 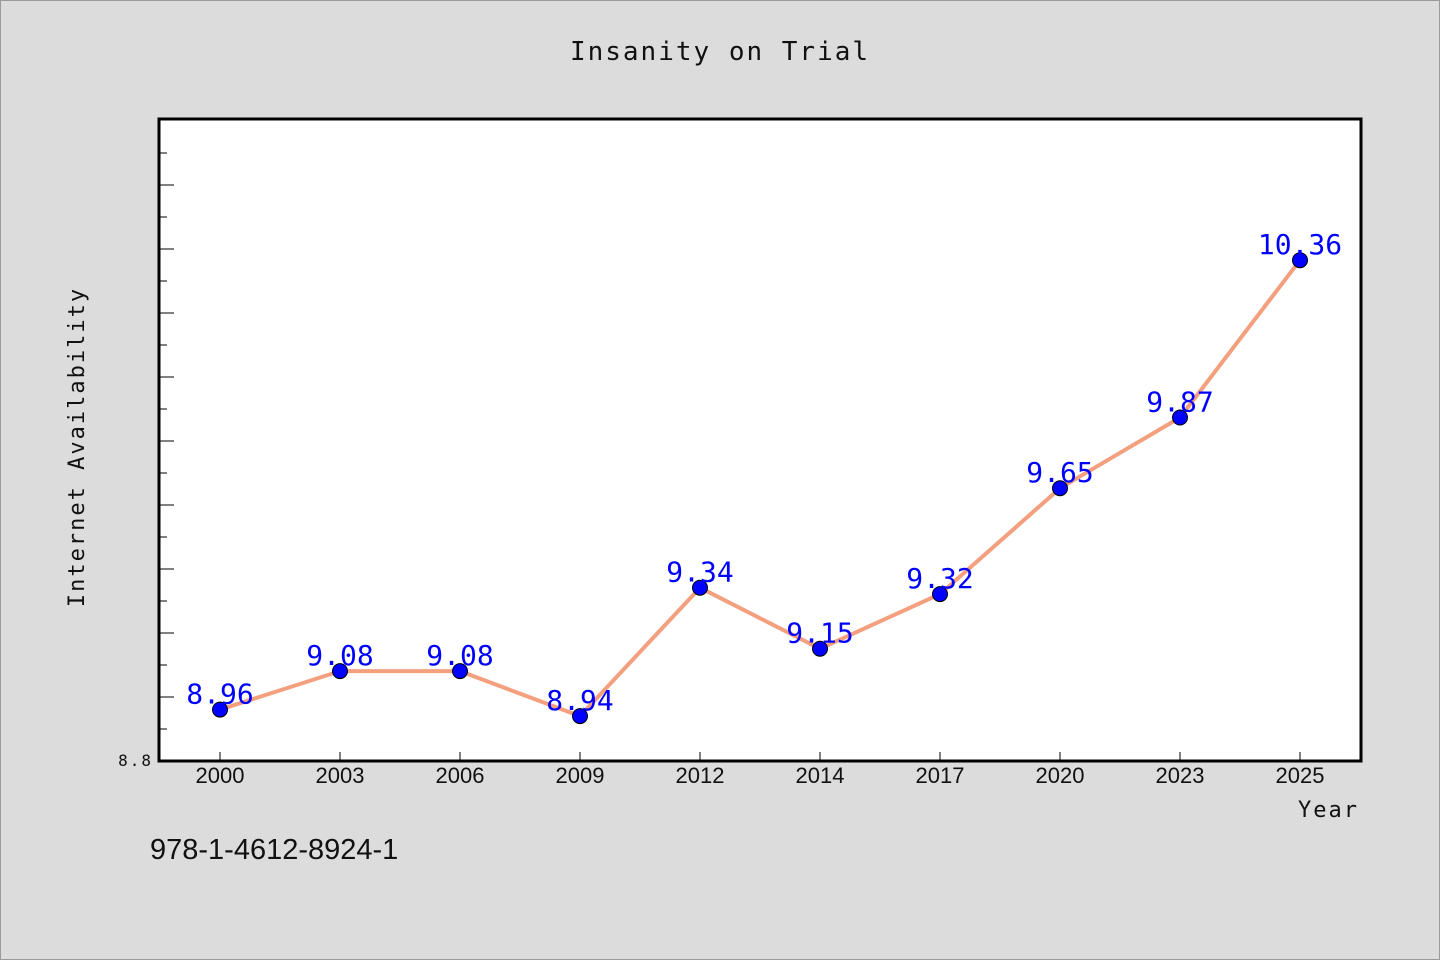 What do you see at coordinates (135, 760) in the screenshot?
I see `y-tick-label: 8.8` at bounding box center [135, 760].